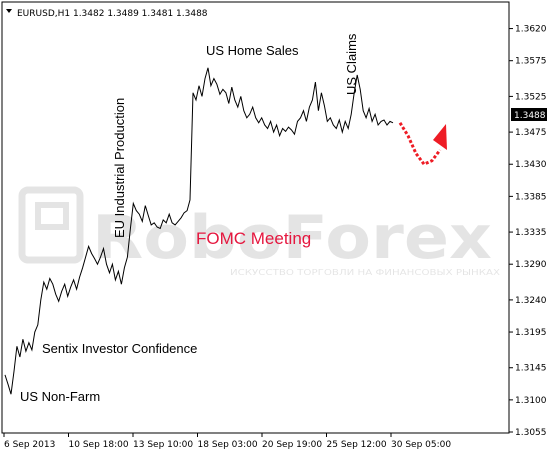  I want to click on y-tick-label: 1.3430, so click(531, 165).